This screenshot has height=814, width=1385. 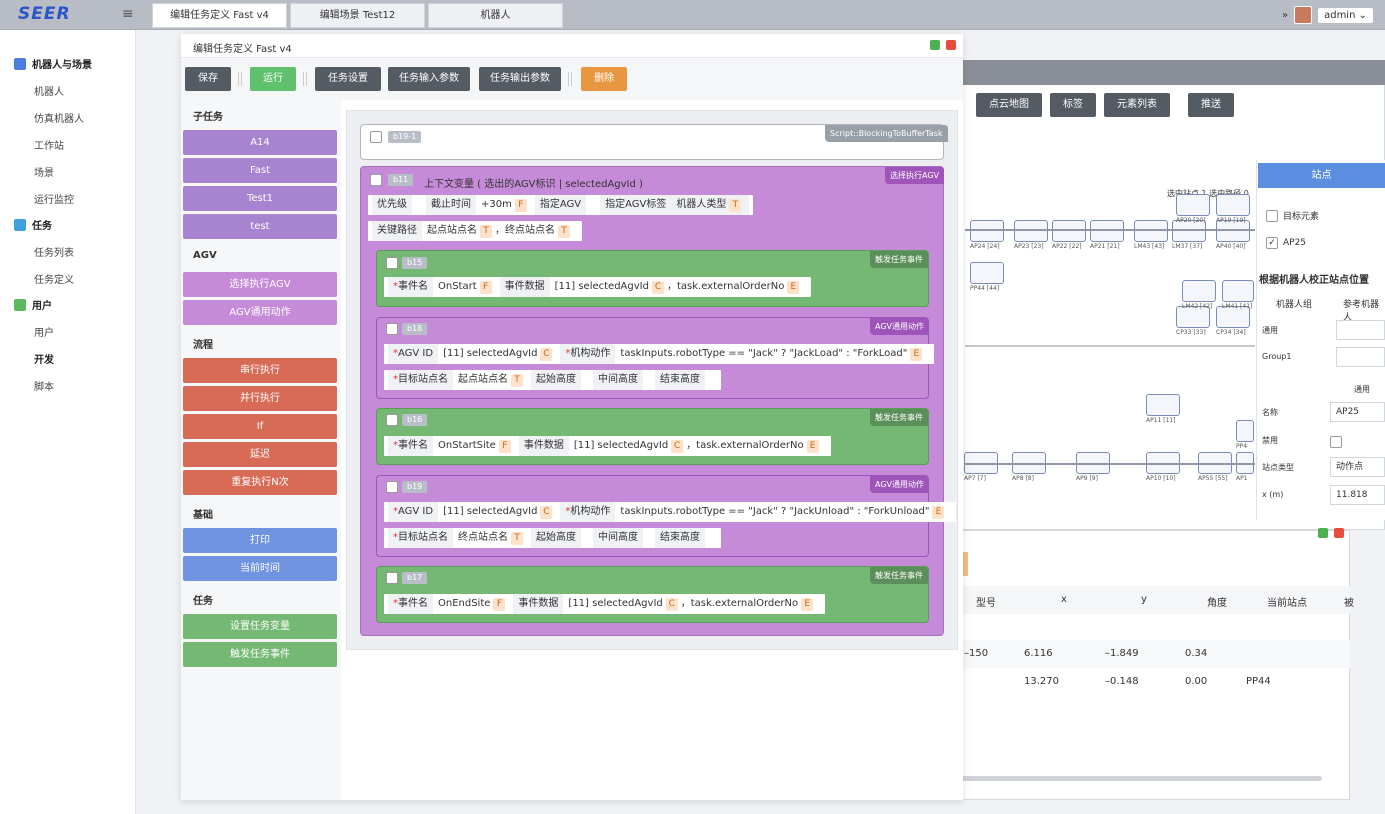 I want to click on target-station-value: 终点站点名 T, so click(x=492, y=538).